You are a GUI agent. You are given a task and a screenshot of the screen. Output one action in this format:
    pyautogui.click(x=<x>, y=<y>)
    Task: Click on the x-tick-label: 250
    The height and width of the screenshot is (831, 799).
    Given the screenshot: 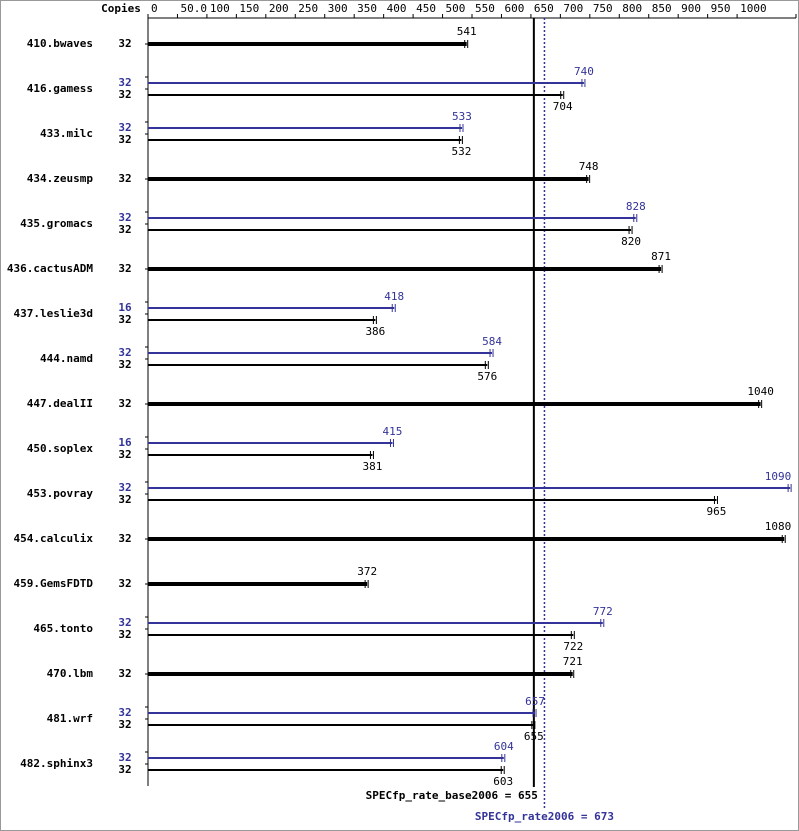 What is the action you would take?
    pyautogui.click(x=308, y=8)
    